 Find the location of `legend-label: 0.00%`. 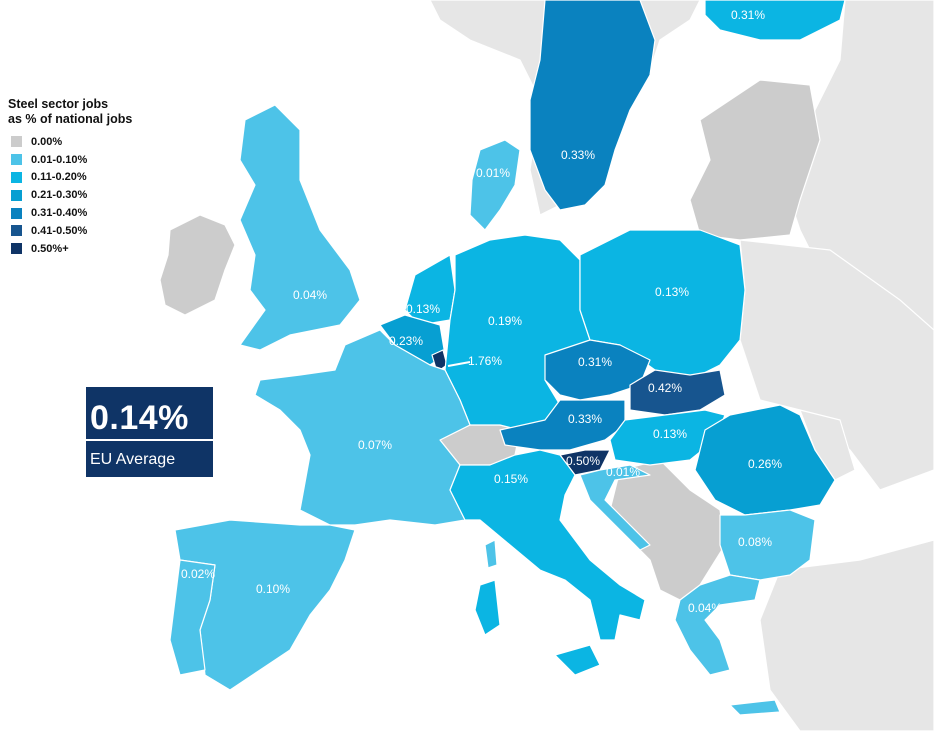

legend-label: 0.00% is located at coordinates (47, 141).